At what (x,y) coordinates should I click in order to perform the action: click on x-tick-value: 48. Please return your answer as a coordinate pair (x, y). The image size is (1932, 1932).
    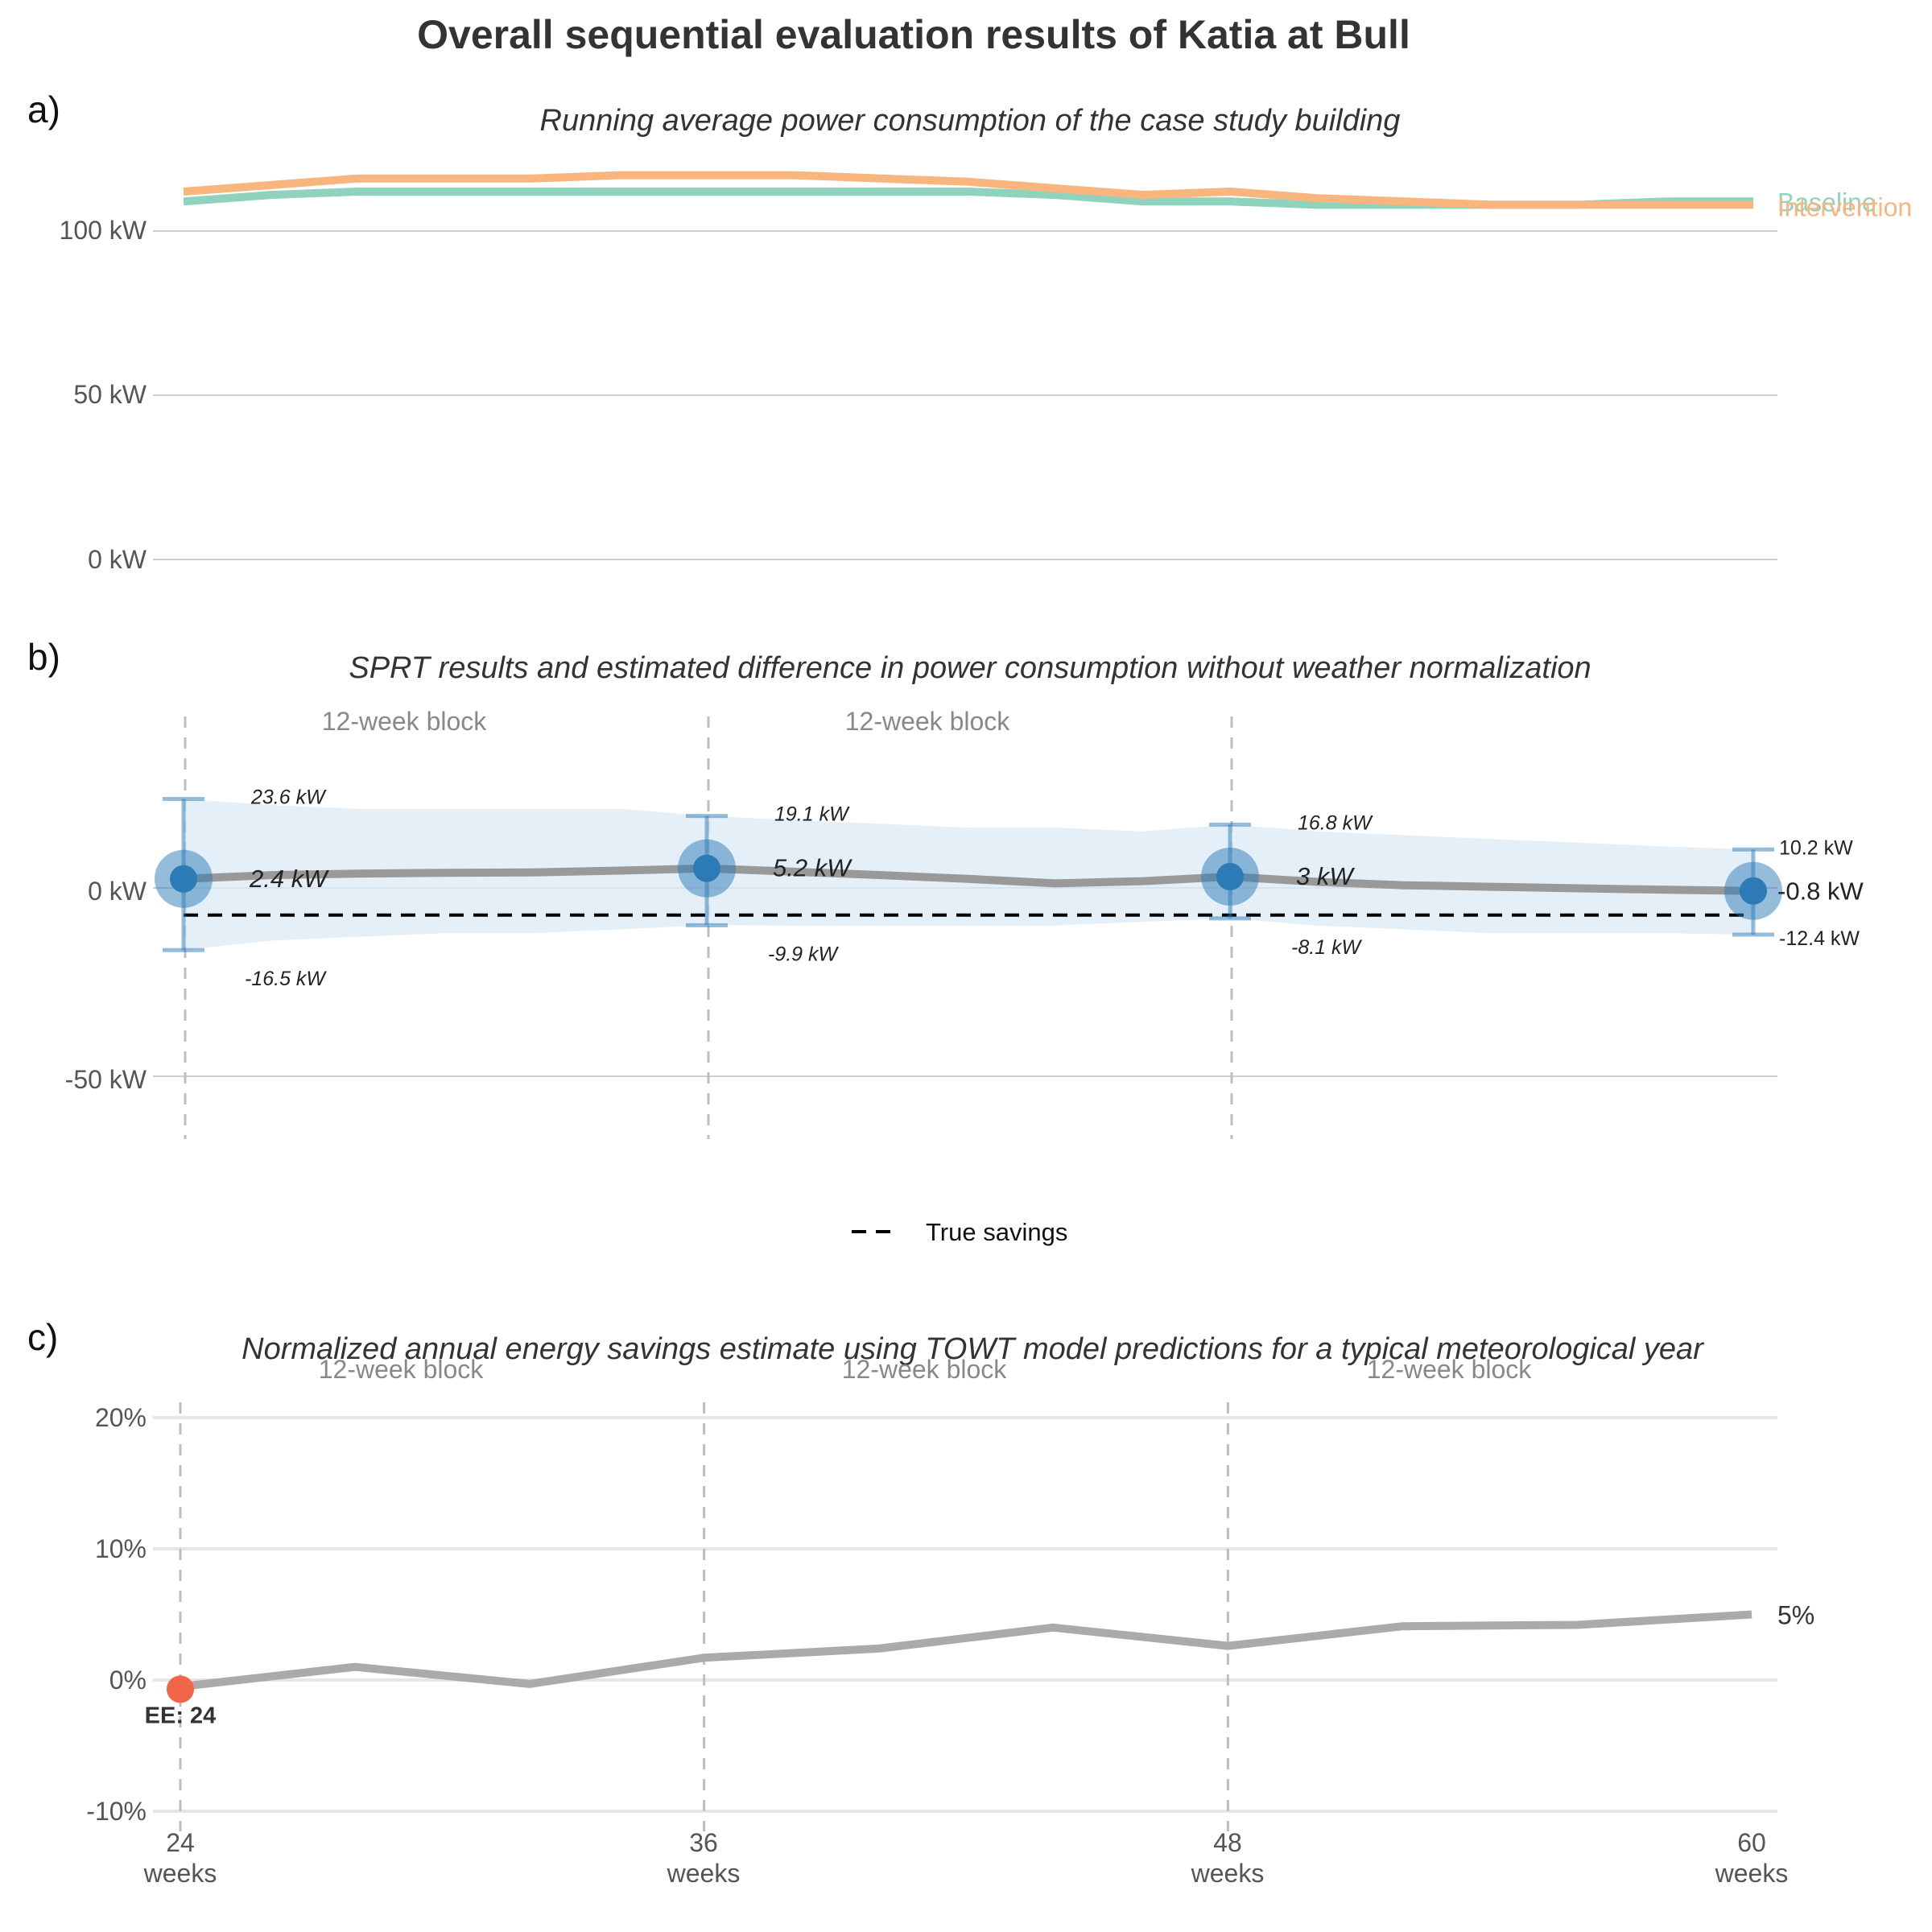
    Looking at the image, I should click on (1227, 1842).